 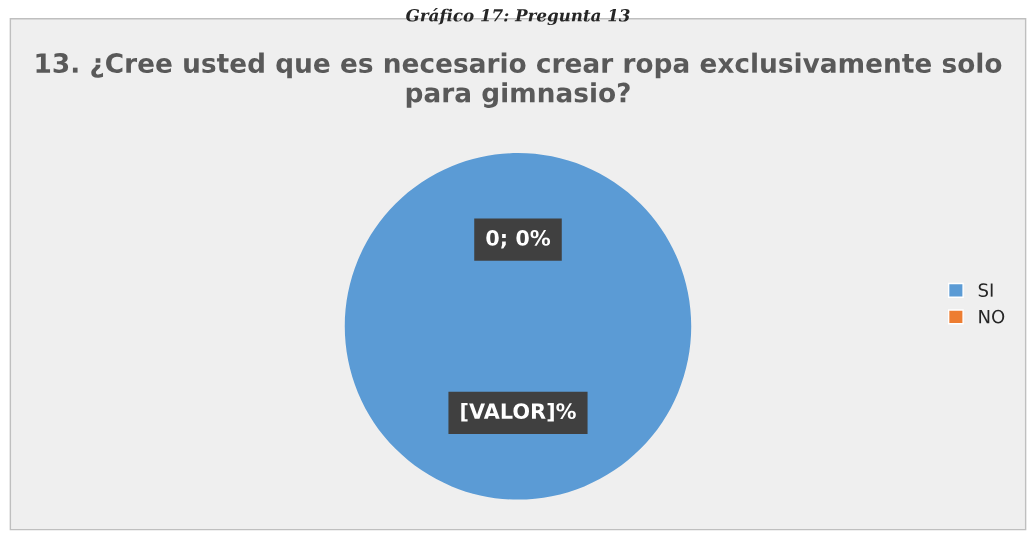 What do you see at coordinates (992, 316) in the screenshot?
I see `legend-label: NO` at bounding box center [992, 316].